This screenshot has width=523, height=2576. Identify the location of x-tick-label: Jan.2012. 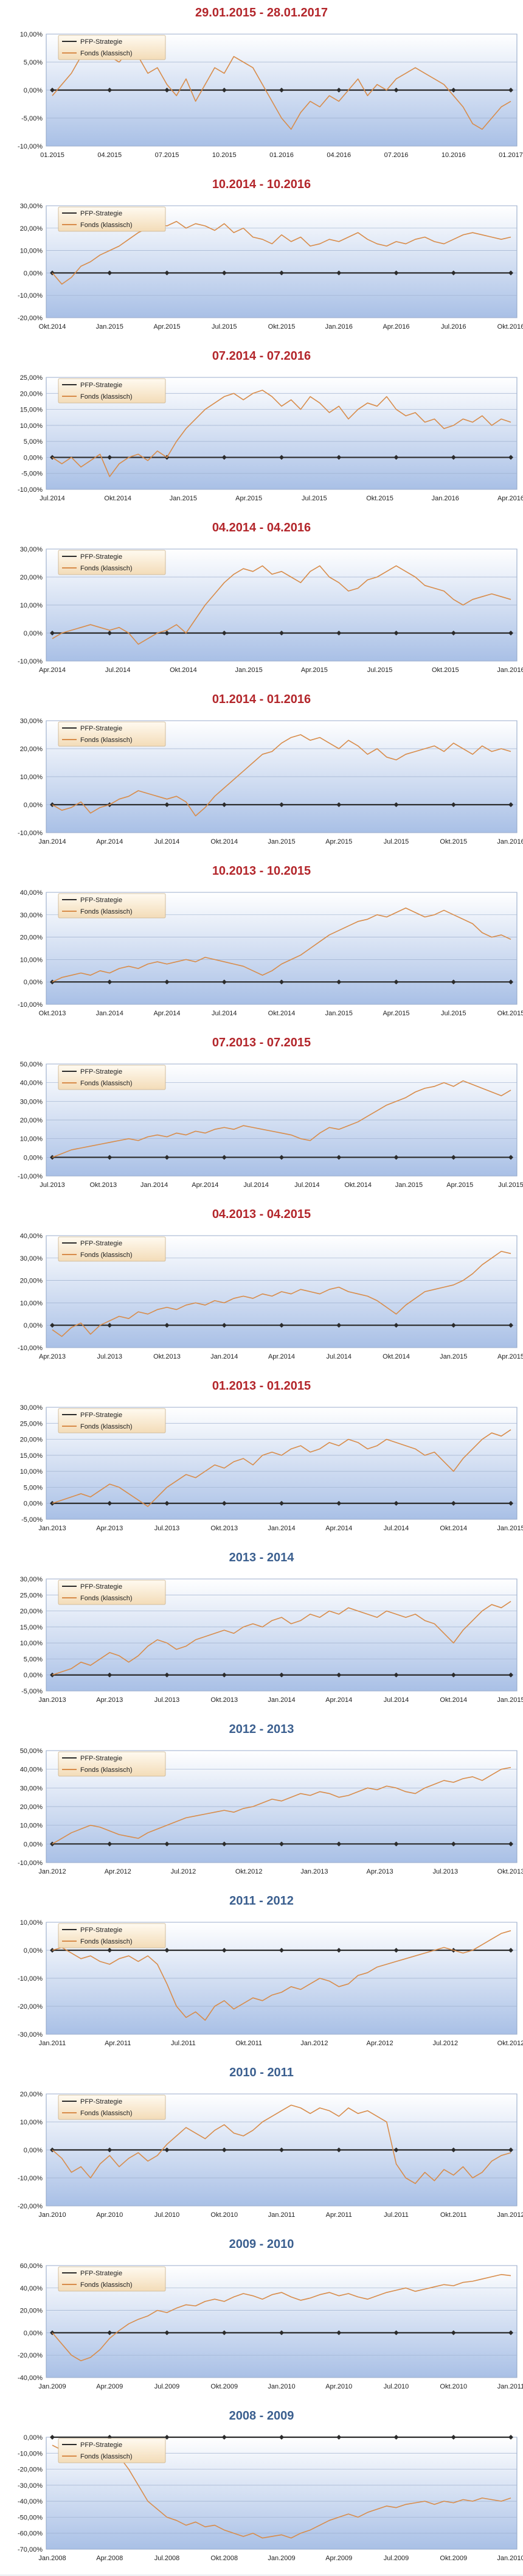
(510, 2215).